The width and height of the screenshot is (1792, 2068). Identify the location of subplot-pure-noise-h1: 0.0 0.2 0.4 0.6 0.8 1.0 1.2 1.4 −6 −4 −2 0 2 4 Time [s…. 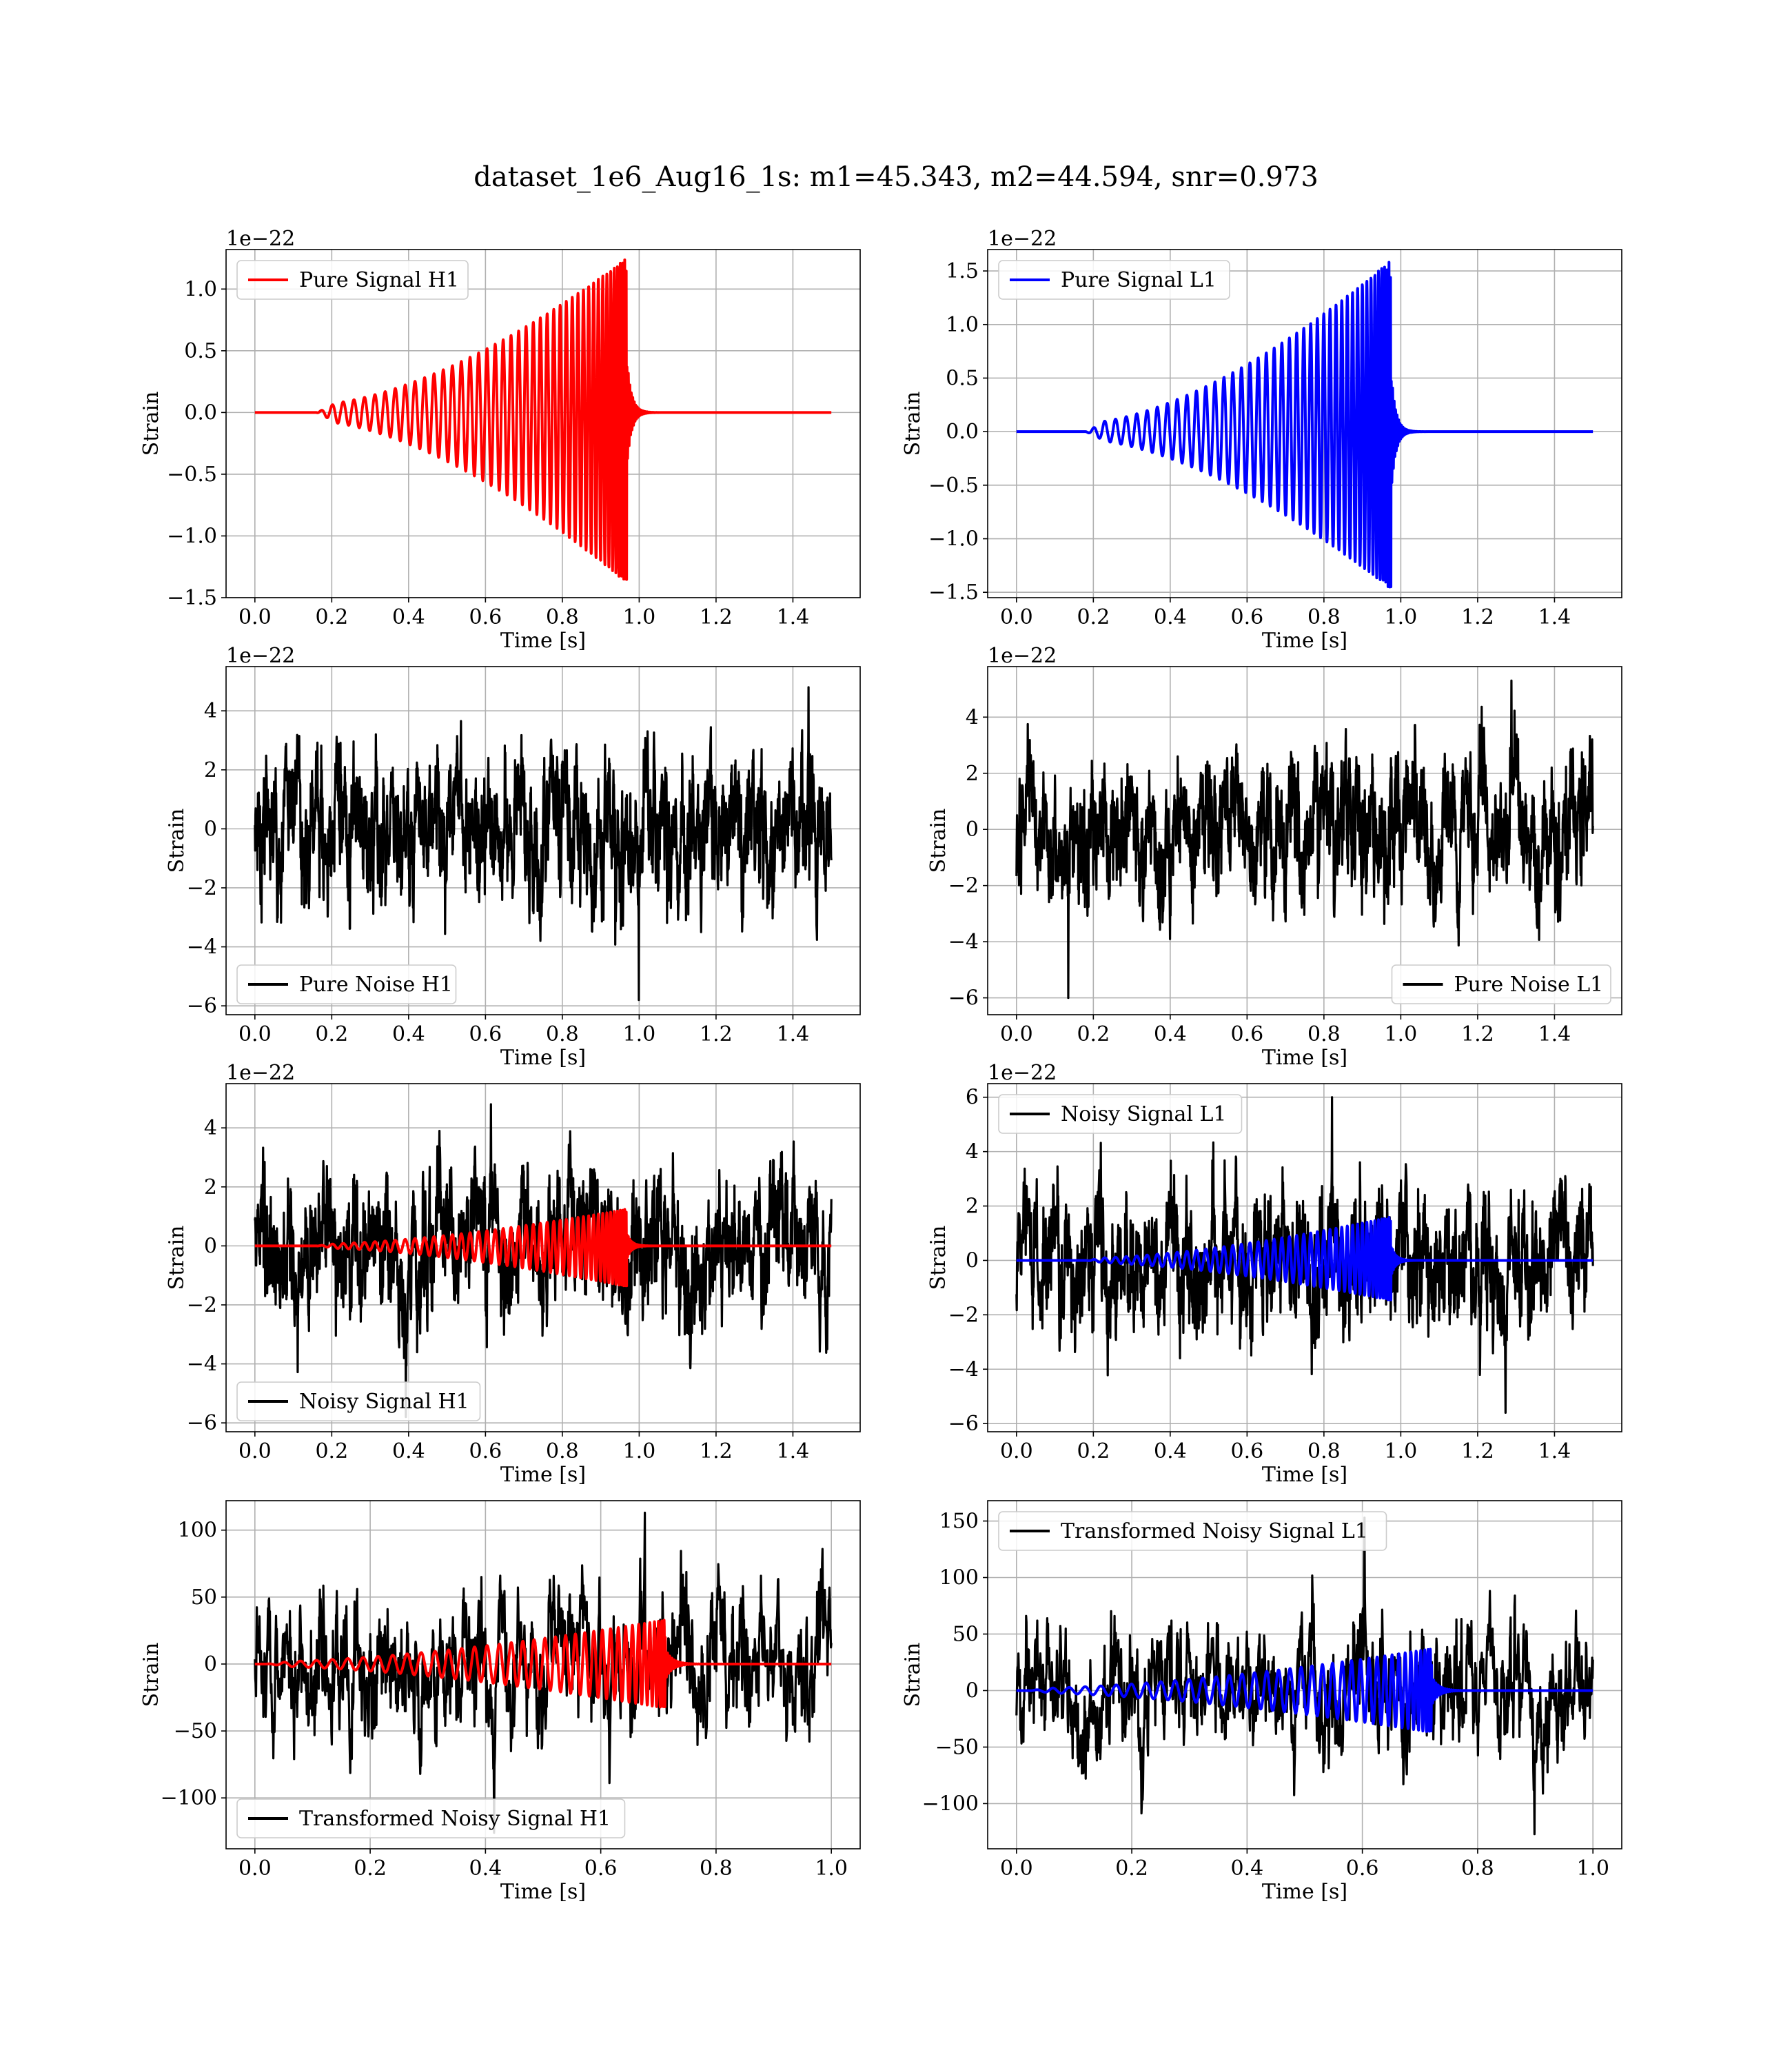
(513, 857).